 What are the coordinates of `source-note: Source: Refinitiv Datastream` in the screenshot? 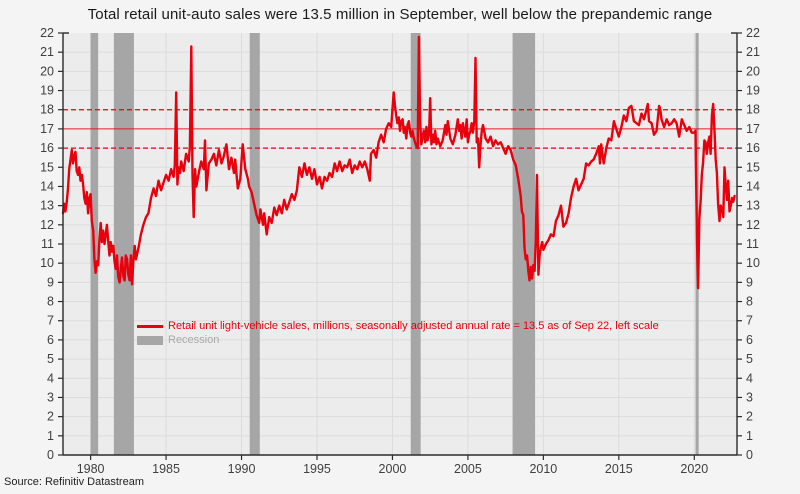 It's located at (74, 482).